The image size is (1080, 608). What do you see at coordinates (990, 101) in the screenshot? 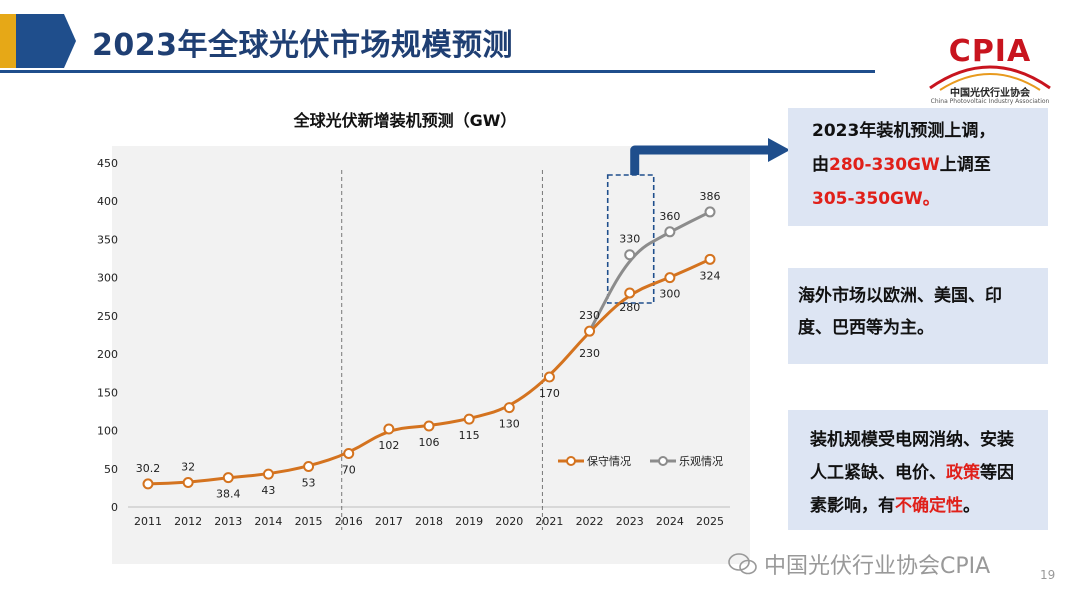
I see `logo-en-name: China Photovoltaic Industry Association` at bounding box center [990, 101].